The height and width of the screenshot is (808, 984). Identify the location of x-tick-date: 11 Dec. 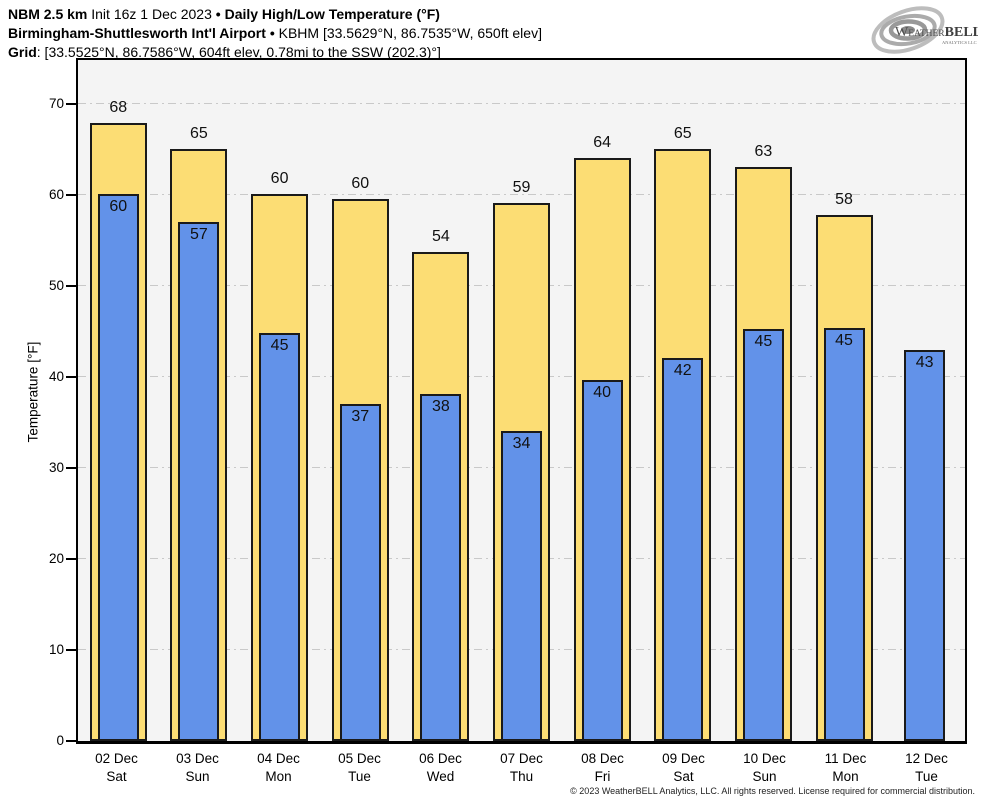
(845, 758).